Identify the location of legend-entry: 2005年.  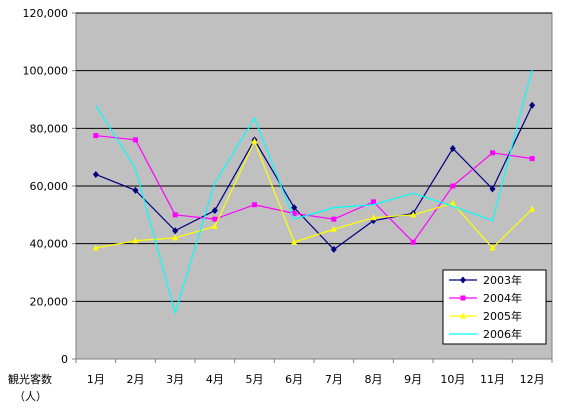
(485, 316).